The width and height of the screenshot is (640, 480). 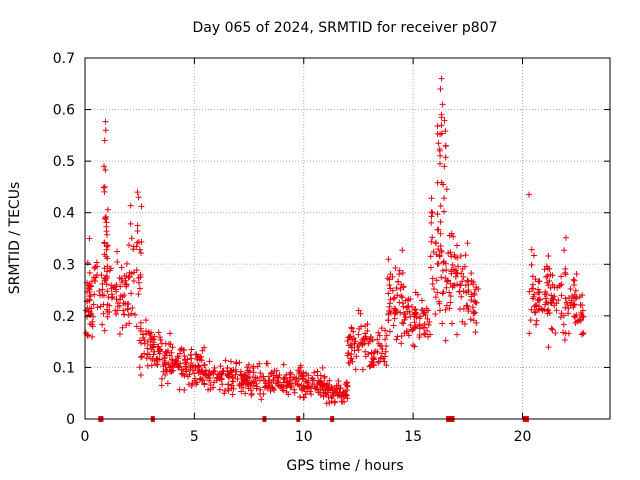 What do you see at coordinates (194, 437) in the screenshot?
I see `x-tick-label: 5` at bounding box center [194, 437].